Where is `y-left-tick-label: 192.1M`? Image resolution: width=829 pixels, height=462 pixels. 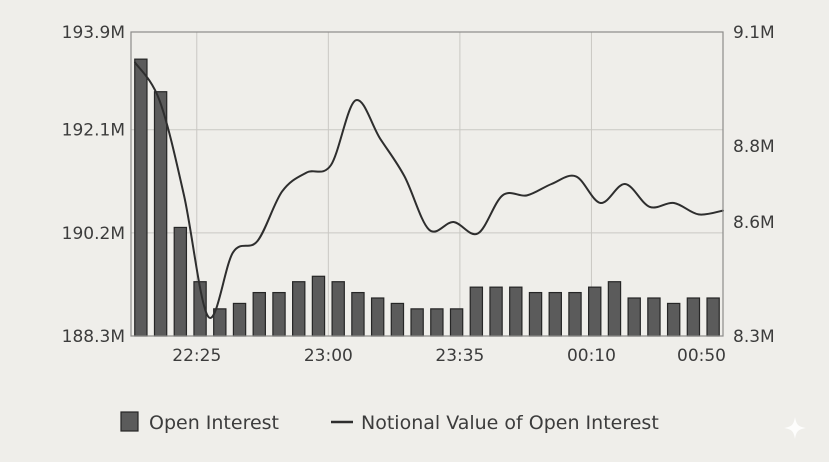
y-left-tick-label: 192.1M is located at coordinates (93, 131).